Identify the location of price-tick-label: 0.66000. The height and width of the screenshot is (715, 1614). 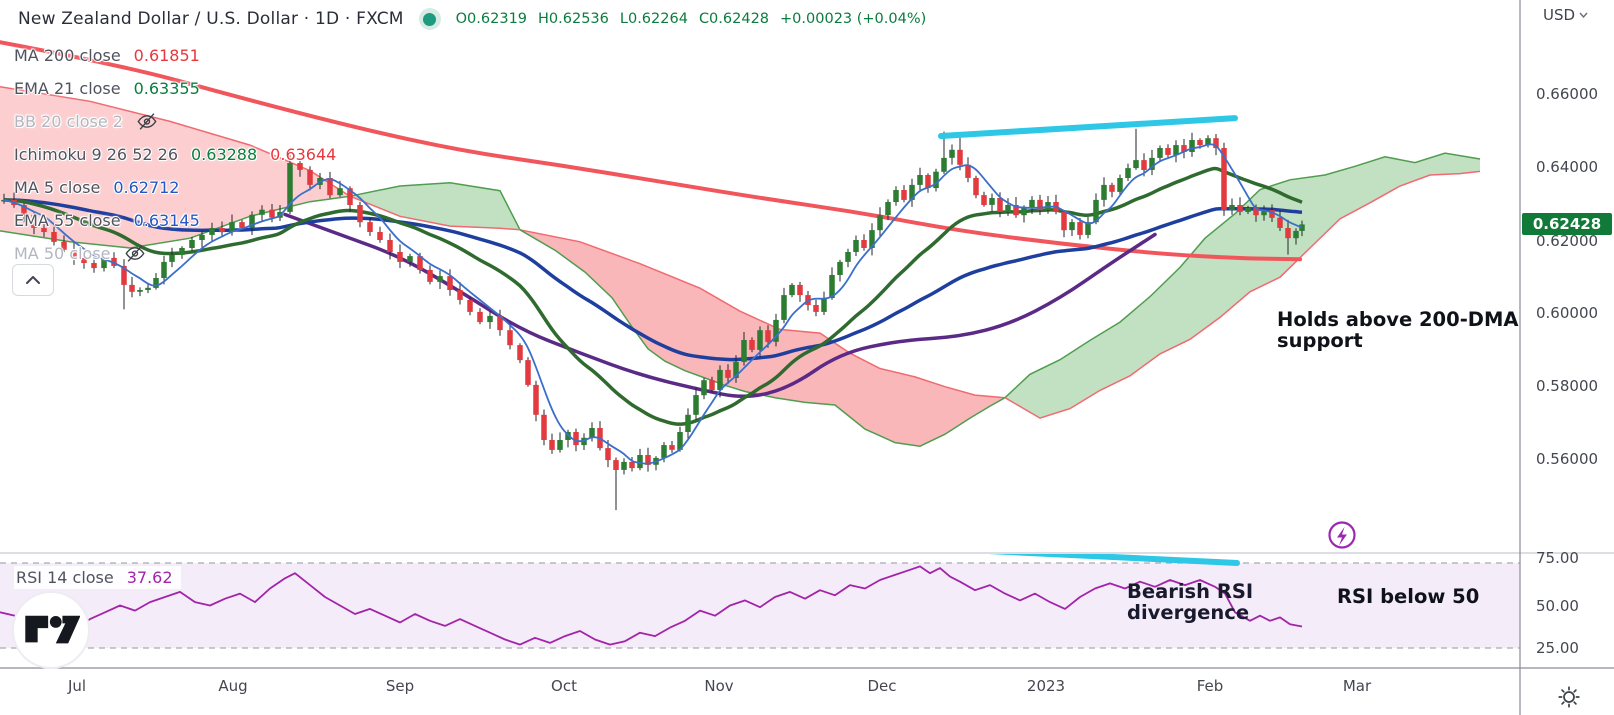
(1567, 94).